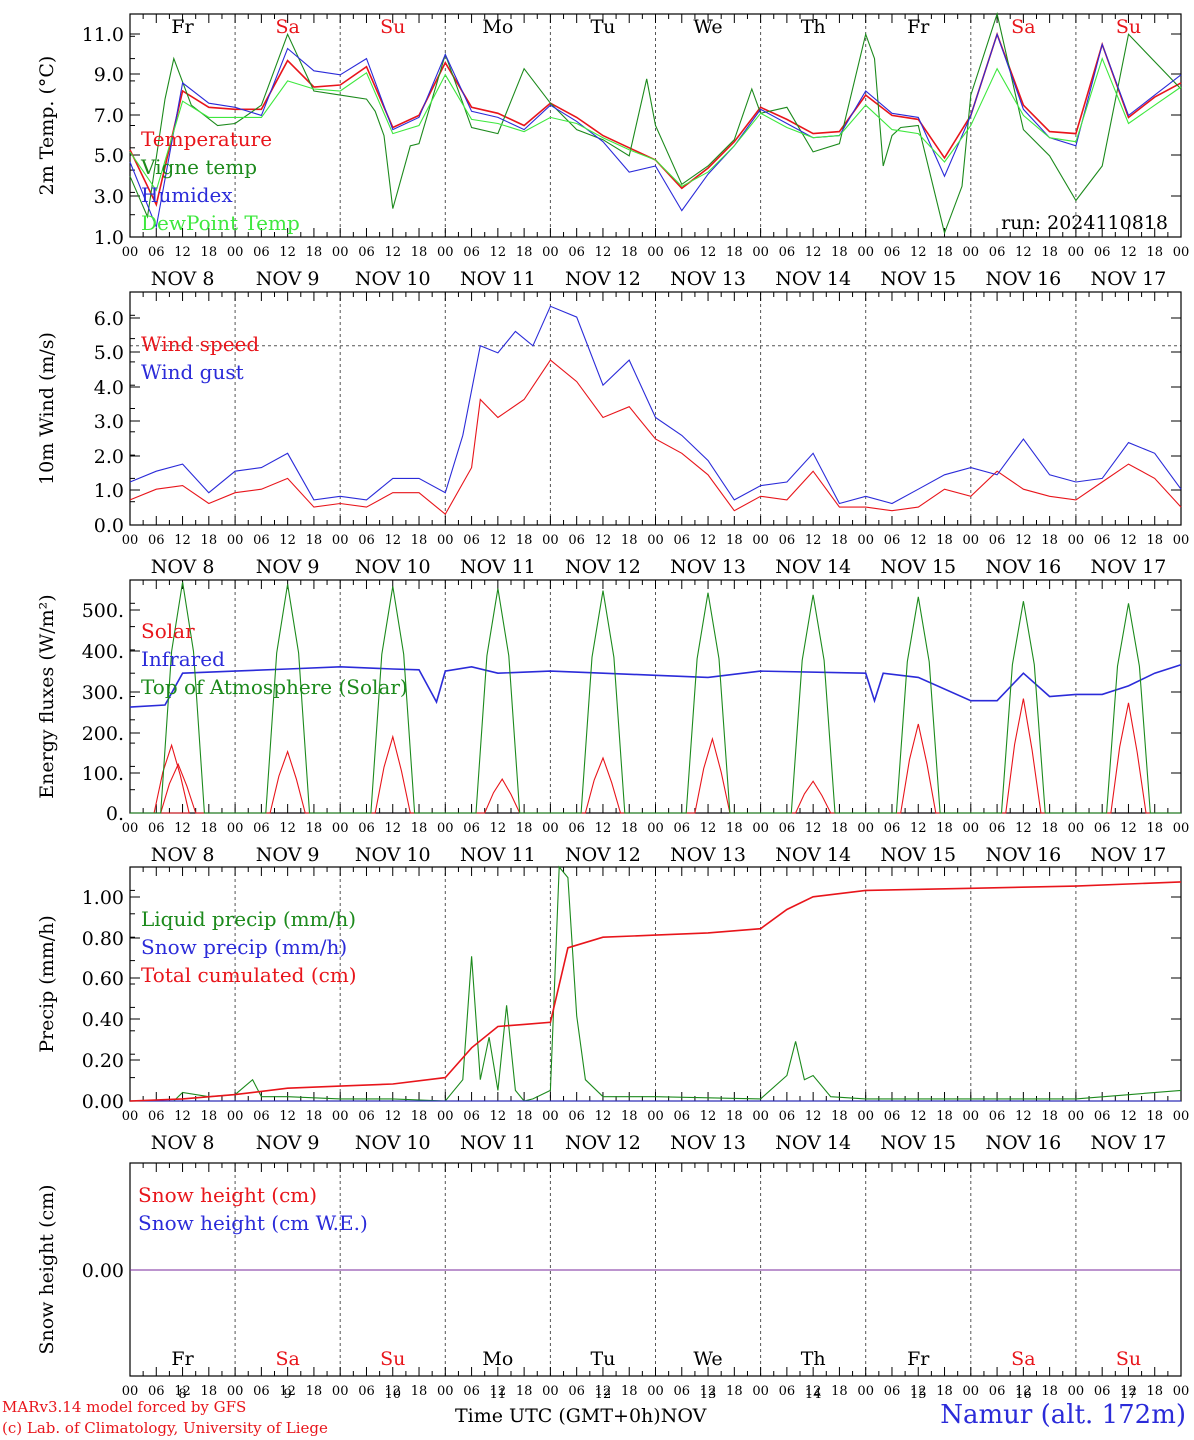 Image resolution: width=1194 pixels, height=1440 pixels. What do you see at coordinates (1023, 1143) in the screenshot?
I see `date-label: NOV 16` at bounding box center [1023, 1143].